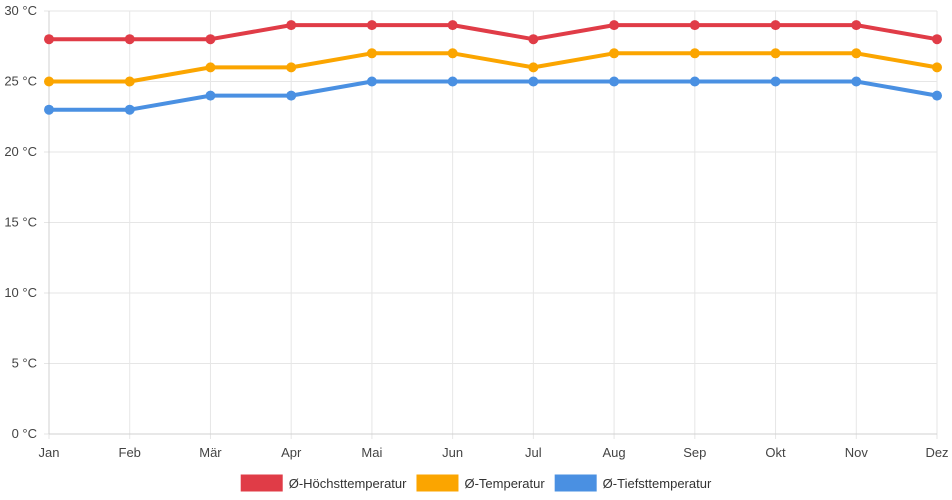 The image size is (952, 500). I want to click on x-tick-label: Jan, so click(49, 452).